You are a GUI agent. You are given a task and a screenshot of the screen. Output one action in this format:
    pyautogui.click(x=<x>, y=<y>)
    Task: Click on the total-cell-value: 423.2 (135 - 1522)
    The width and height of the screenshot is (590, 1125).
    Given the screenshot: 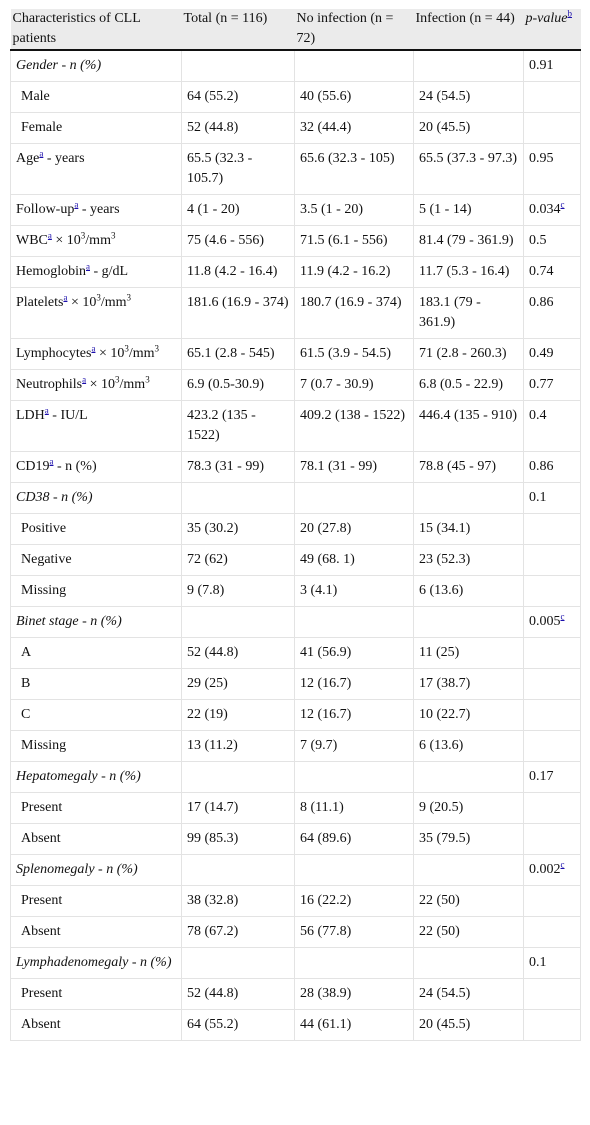 What is the action you would take?
    pyautogui.click(x=221, y=425)
    